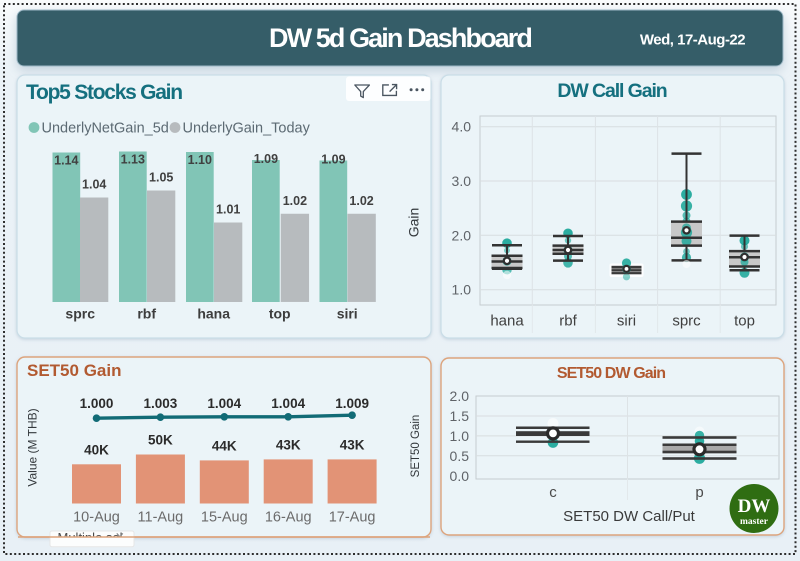 Image resolution: width=800 pixels, height=561 pixels. Describe the element at coordinates (460, 476) in the screenshot. I see `svg-text: 0.0` at that location.